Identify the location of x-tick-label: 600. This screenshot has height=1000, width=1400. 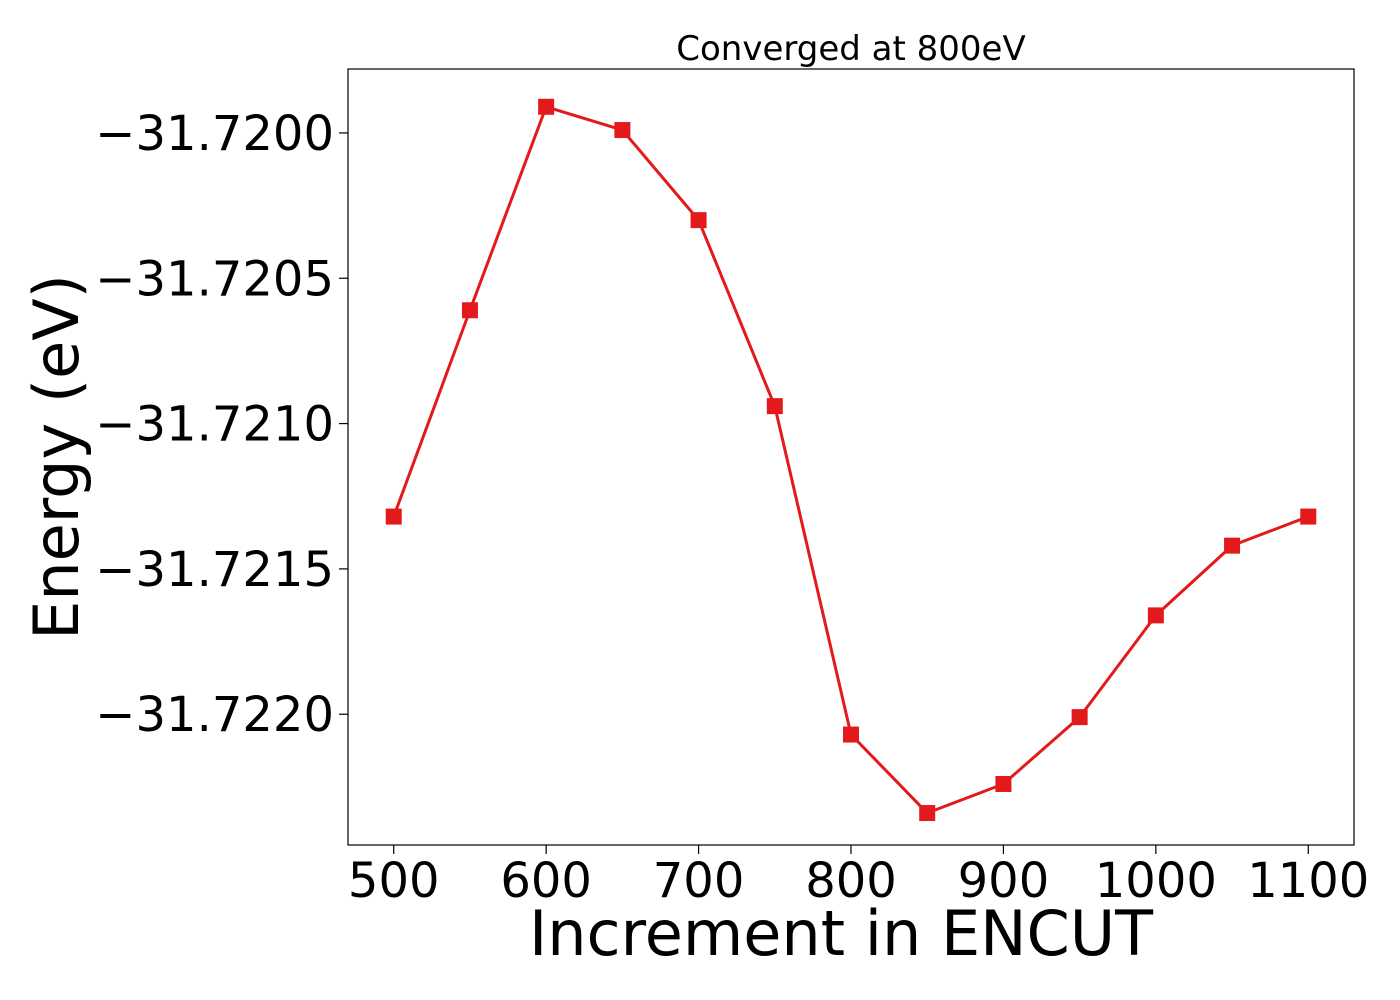
(546, 881).